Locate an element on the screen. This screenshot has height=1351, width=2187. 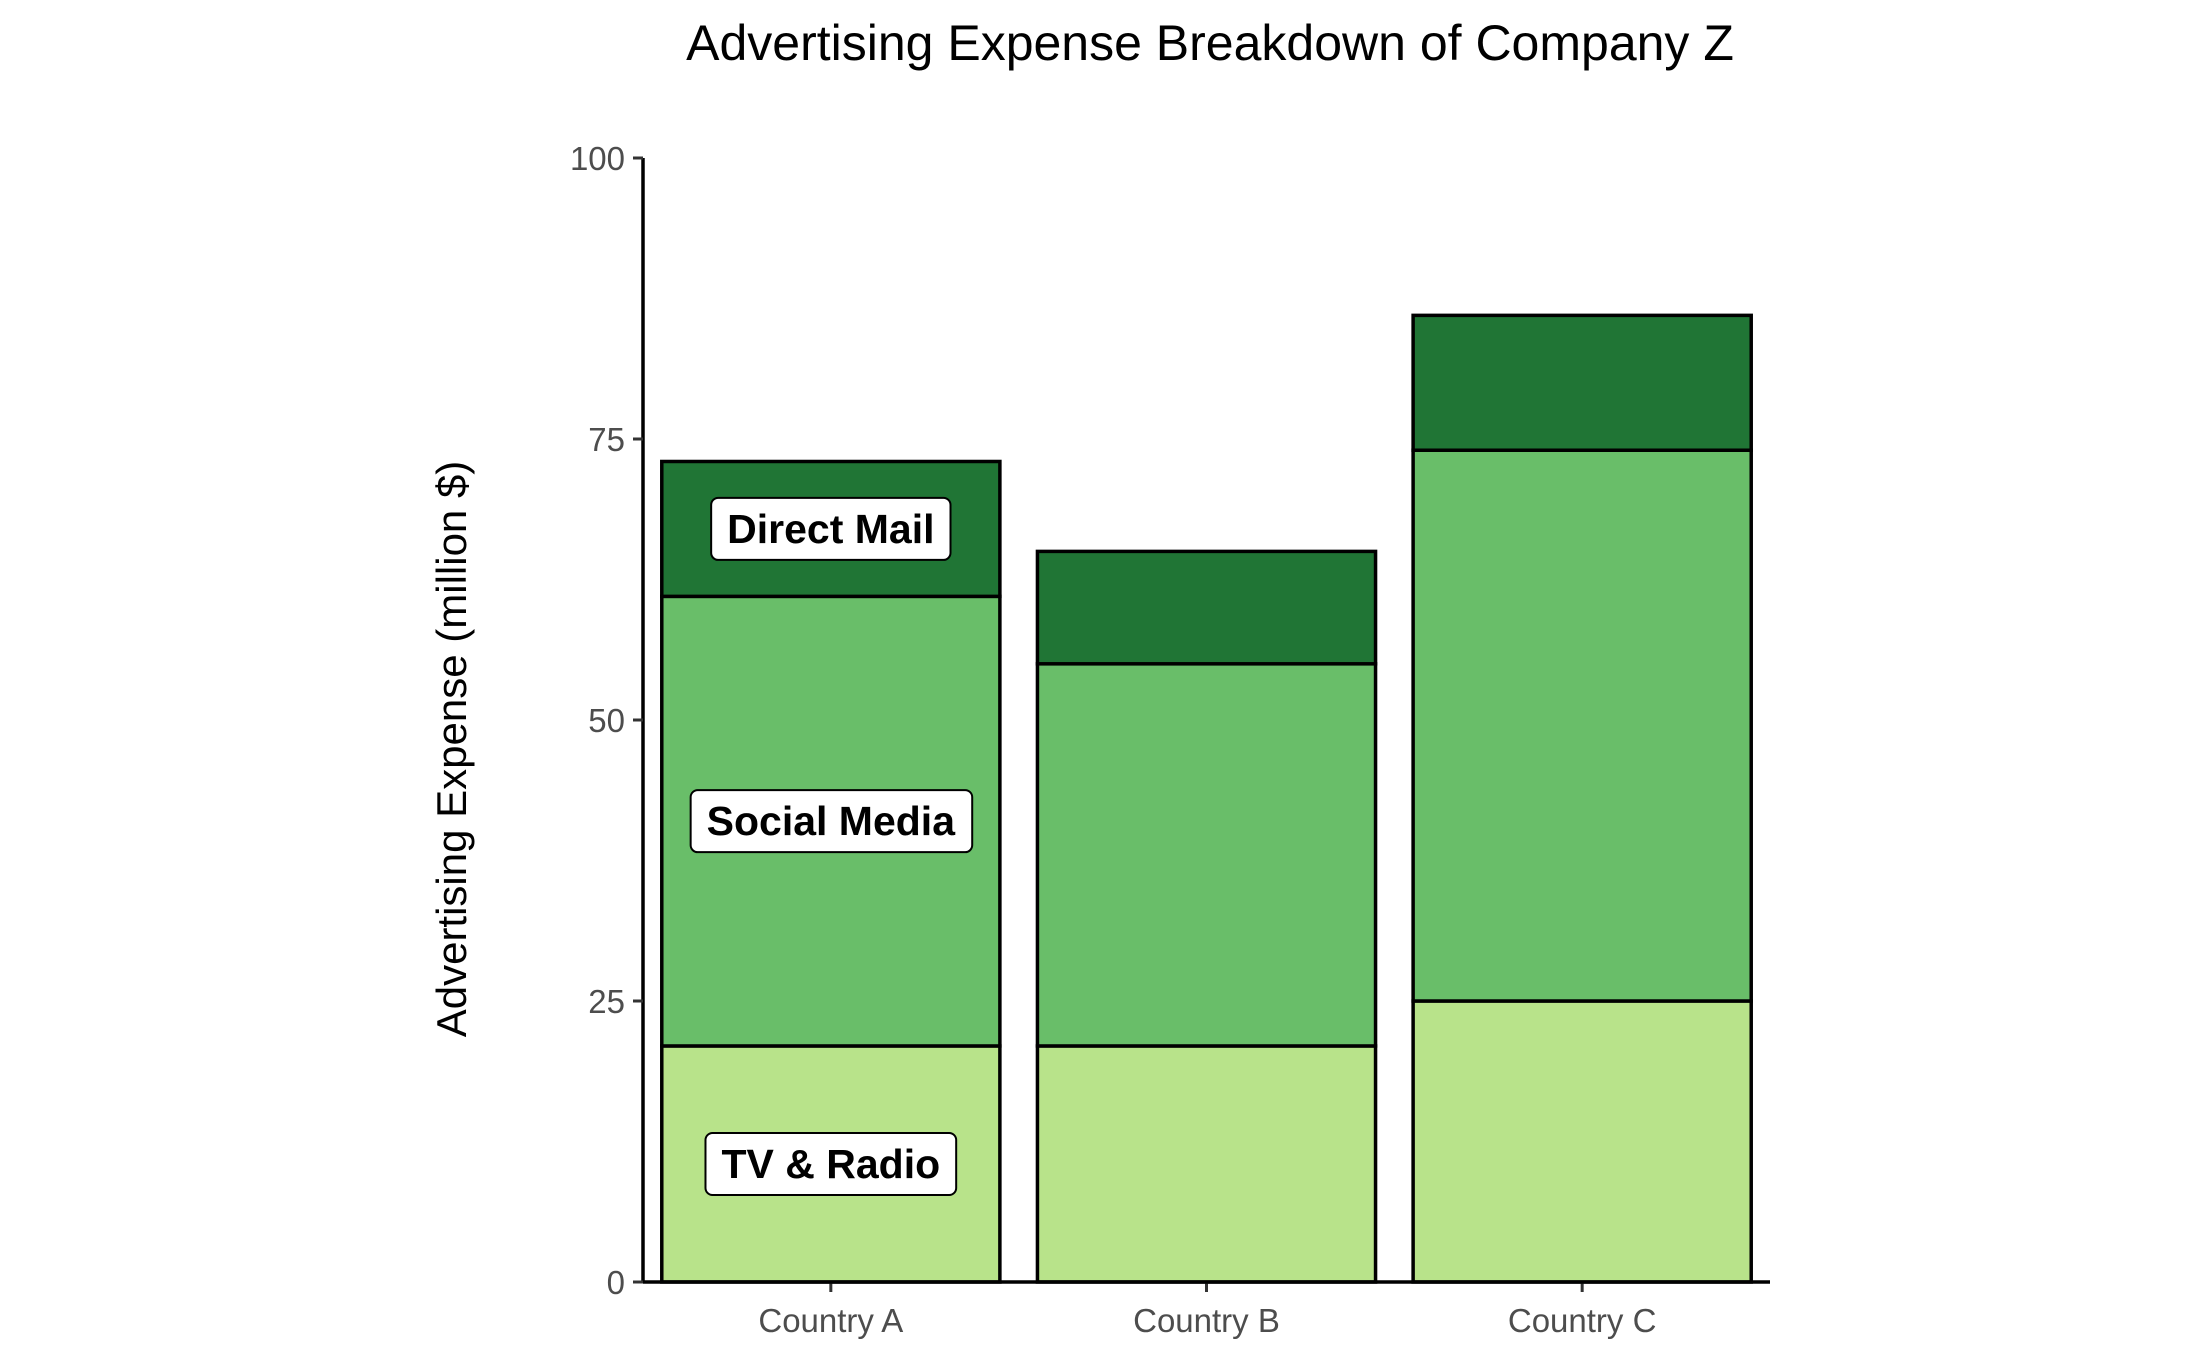
segment-label-tv-radio: TV & Radio is located at coordinates (830, 1164).